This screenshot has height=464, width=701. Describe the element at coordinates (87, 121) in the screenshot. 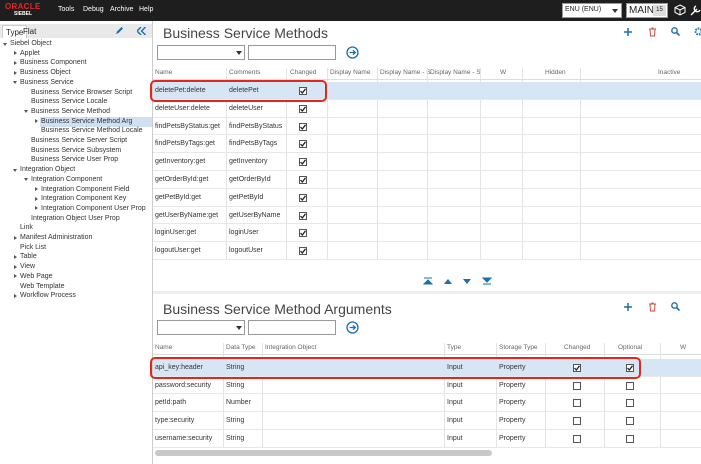

I see `tree-node: Business Service Method Arg` at that location.